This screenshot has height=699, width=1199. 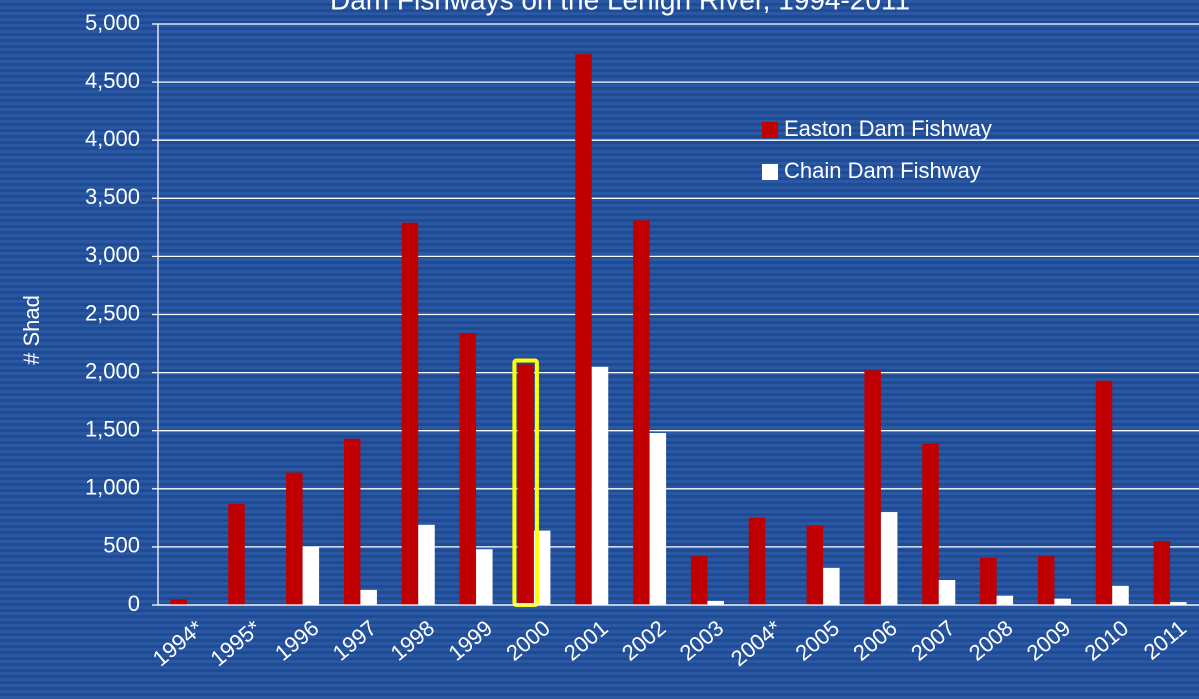 I want to click on y-tick-label: 1,000, so click(x=112, y=487).